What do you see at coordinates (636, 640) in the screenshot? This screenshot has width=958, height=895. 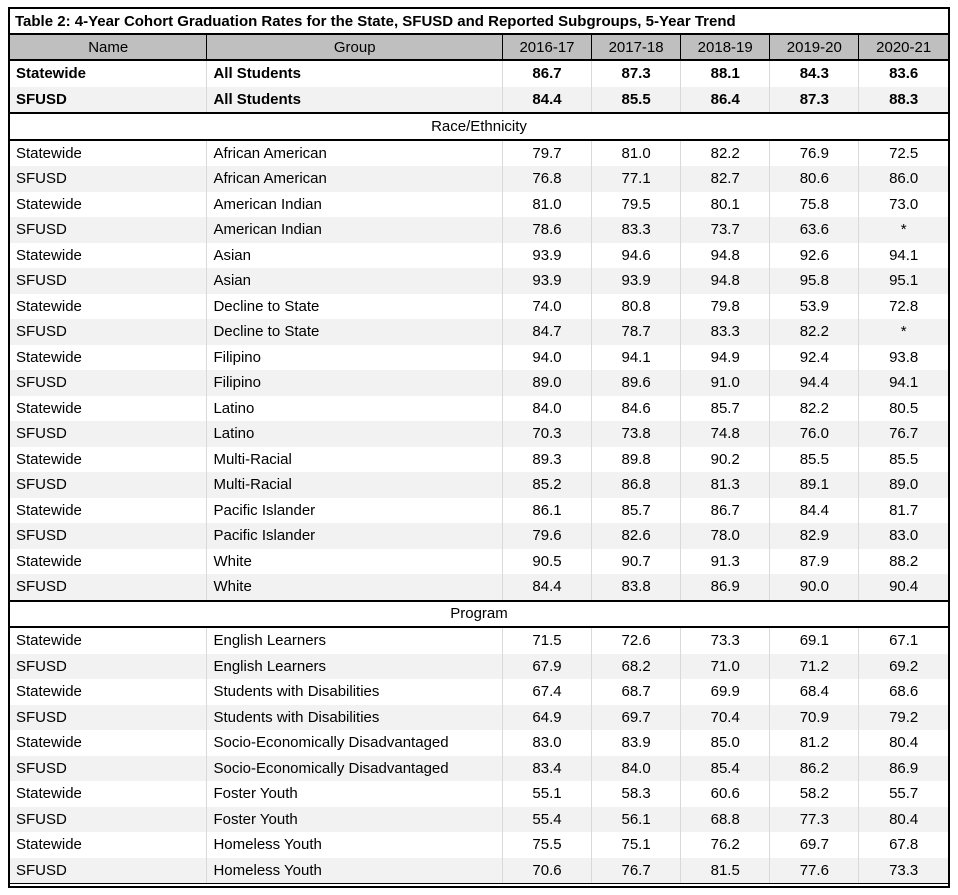 I see `value-cell: 72.6` at bounding box center [636, 640].